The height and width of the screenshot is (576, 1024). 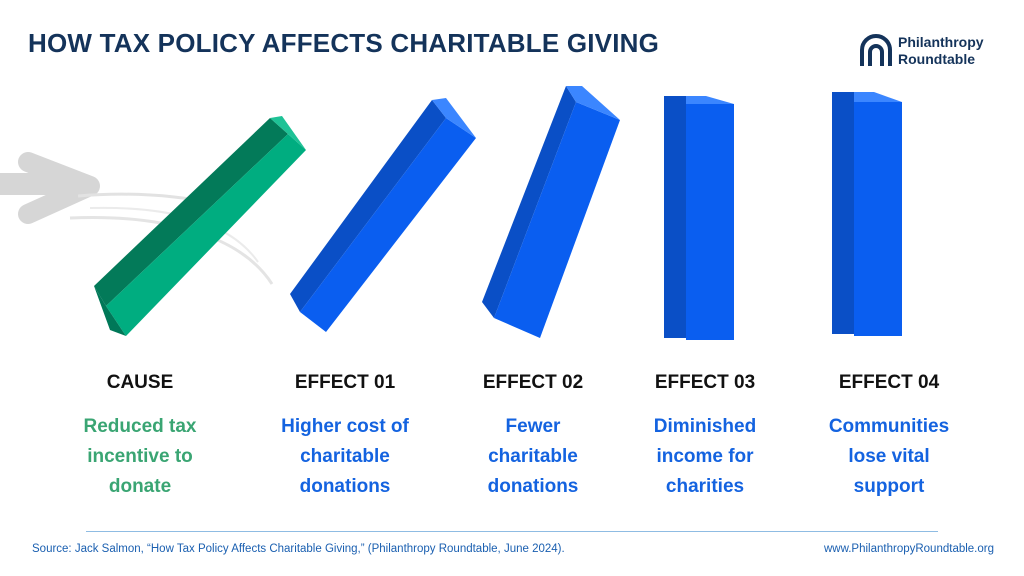 I want to click on stage-text-line: Fewer, so click(x=533, y=426).